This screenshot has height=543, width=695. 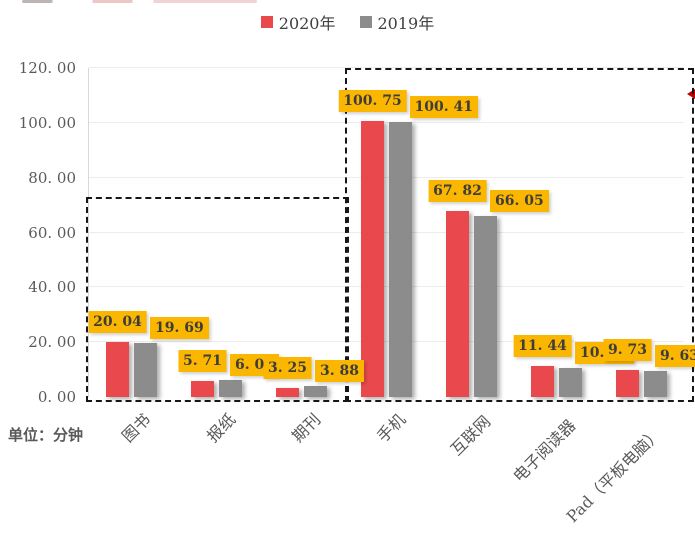 I want to click on x-axis-category-label: 手机, so click(x=391, y=427).